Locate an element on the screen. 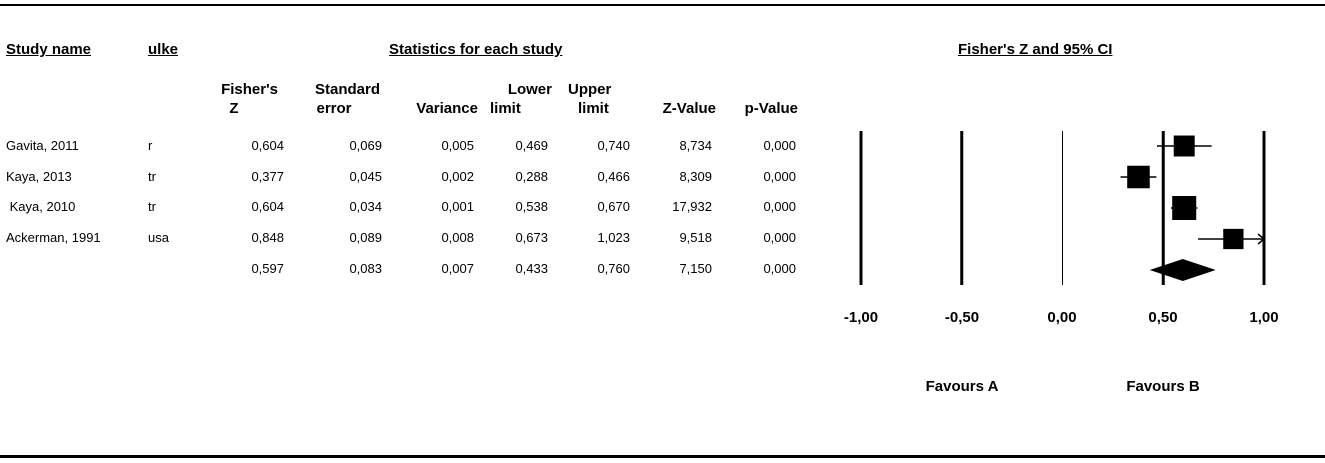  study-name-cell: Kaya, 2013 is located at coordinates (39, 176).